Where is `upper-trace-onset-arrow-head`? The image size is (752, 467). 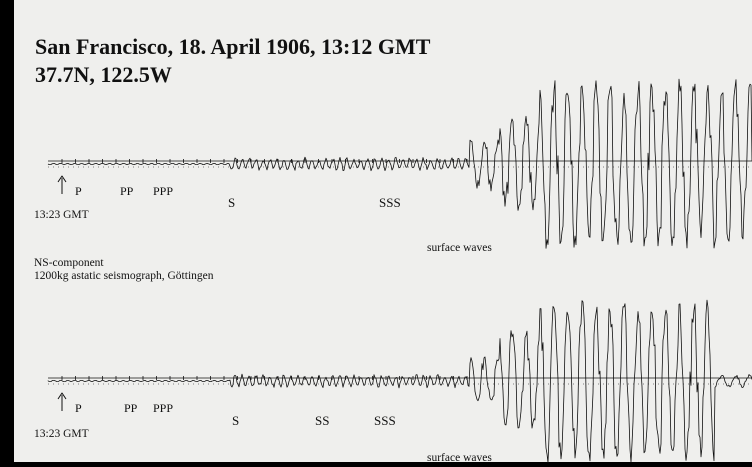 upper-trace-onset-arrow-head is located at coordinates (62, 179).